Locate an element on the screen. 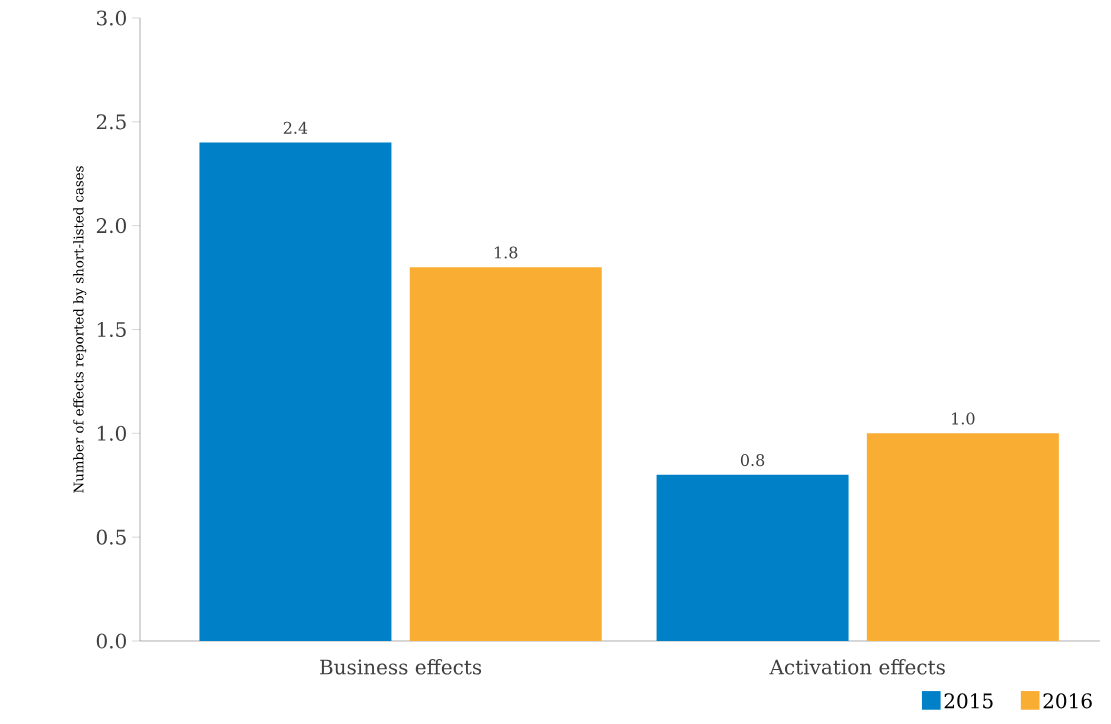 The image size is (1111, 724). data-label: 1.0 is located at coordinates (963, 418).